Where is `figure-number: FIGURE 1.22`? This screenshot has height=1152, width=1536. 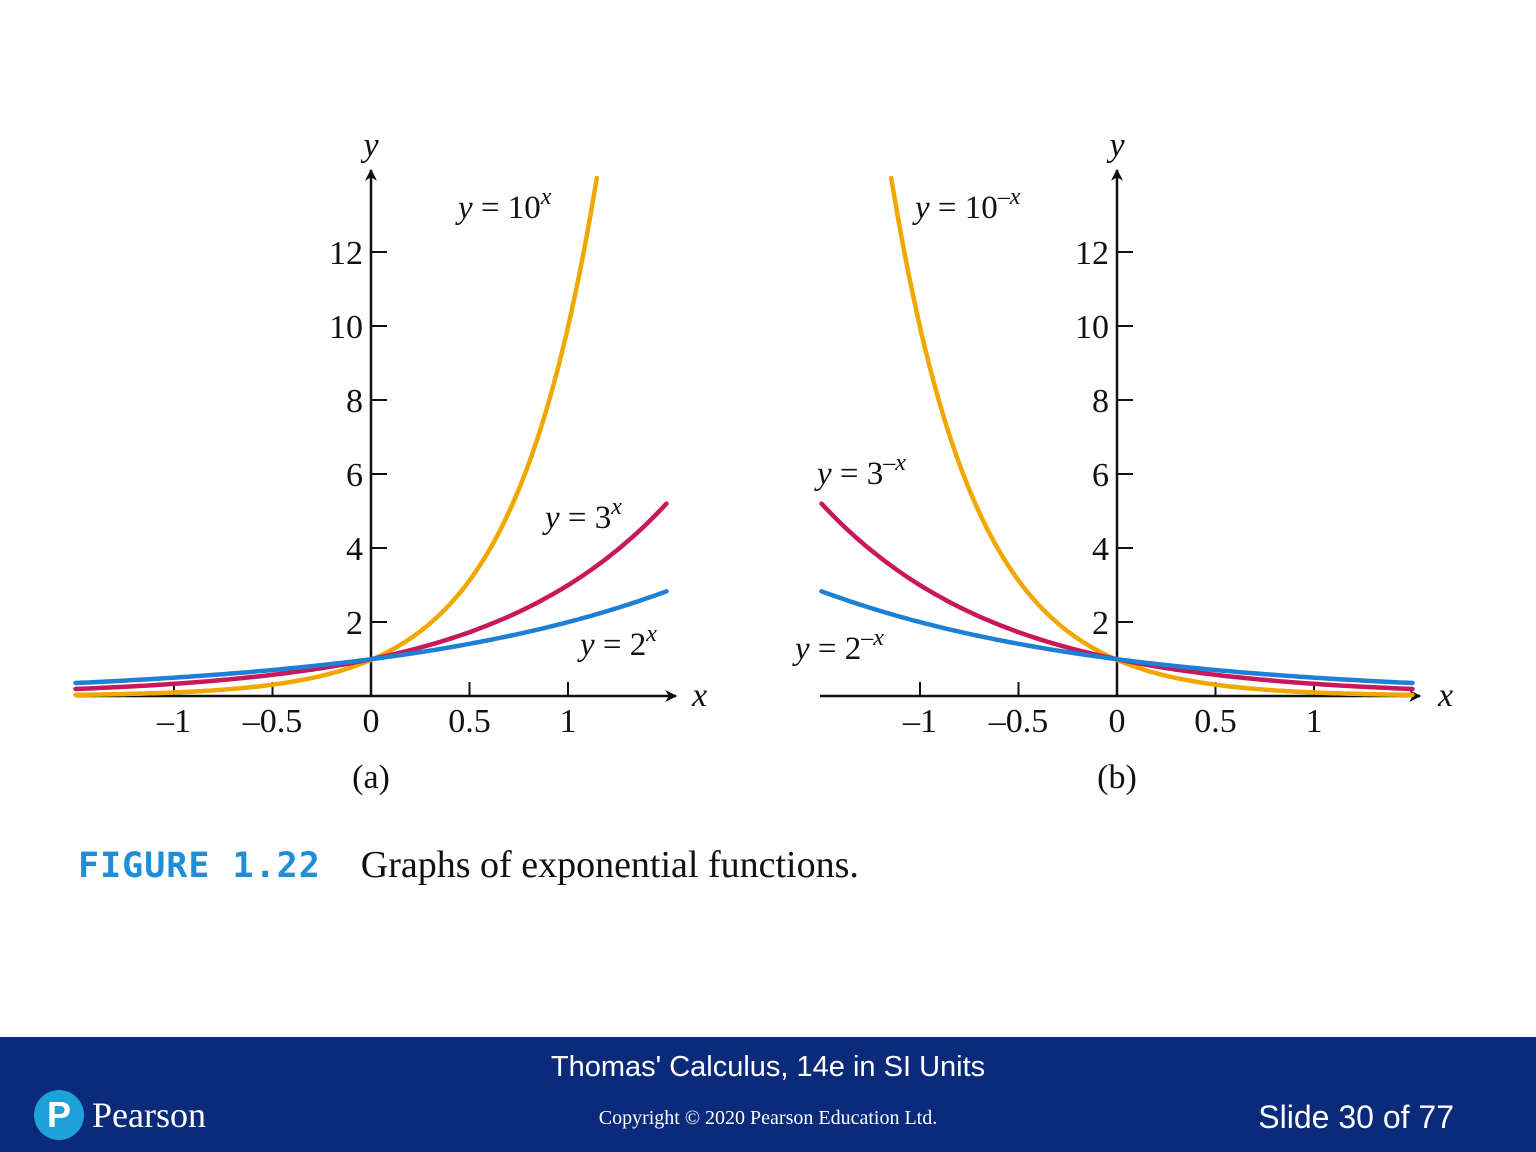
figure-number: FIGURE 1.22 is located at coordinates (199, 866).